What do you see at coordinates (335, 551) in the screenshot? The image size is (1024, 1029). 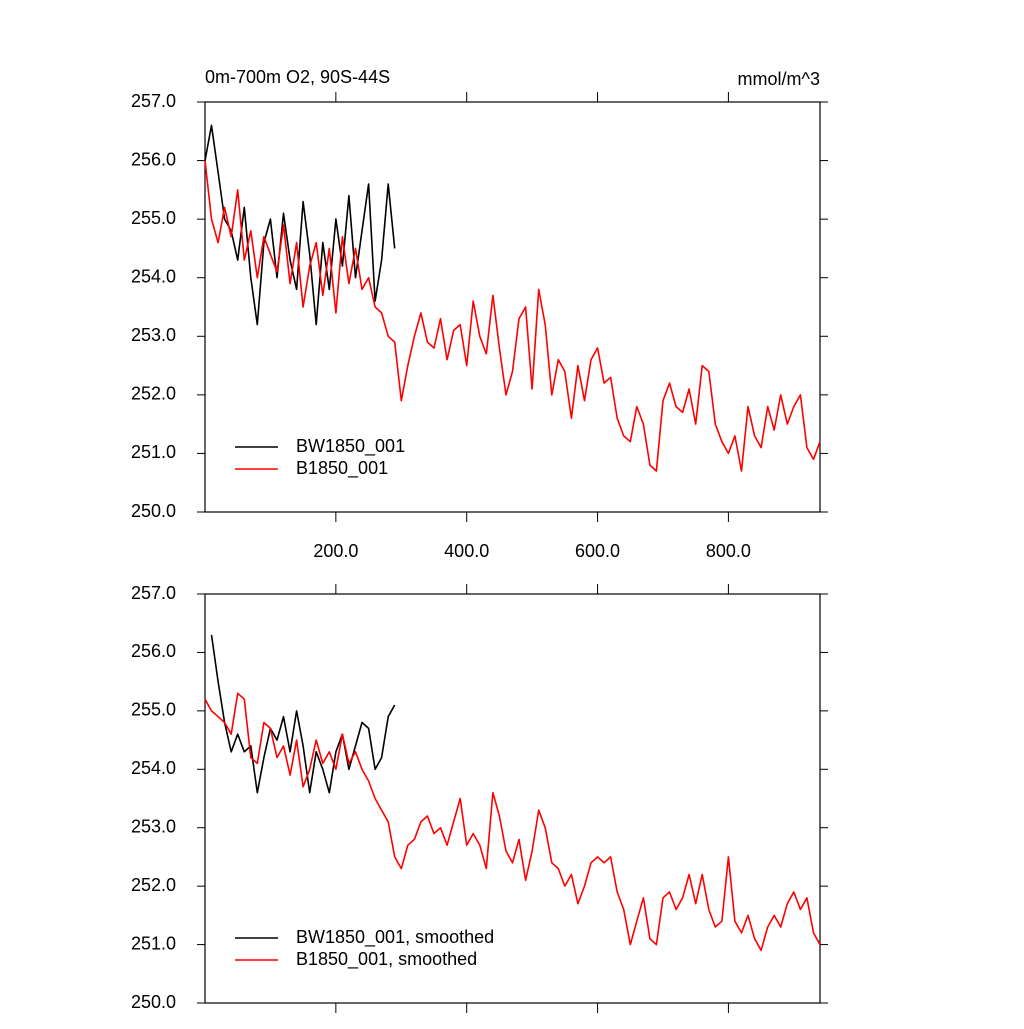 I see `x-tick-label: 200.0` at bounding box center [335, 551].